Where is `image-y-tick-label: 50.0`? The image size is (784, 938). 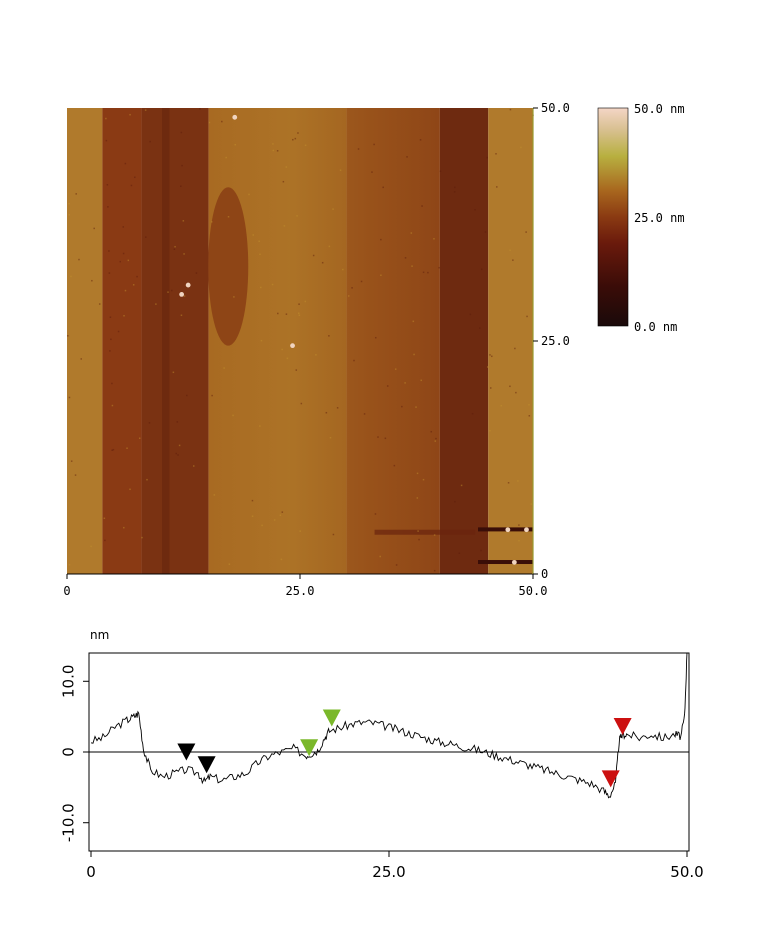 image-y-tick-label: 50.0 is located at coordinates (555, 108).